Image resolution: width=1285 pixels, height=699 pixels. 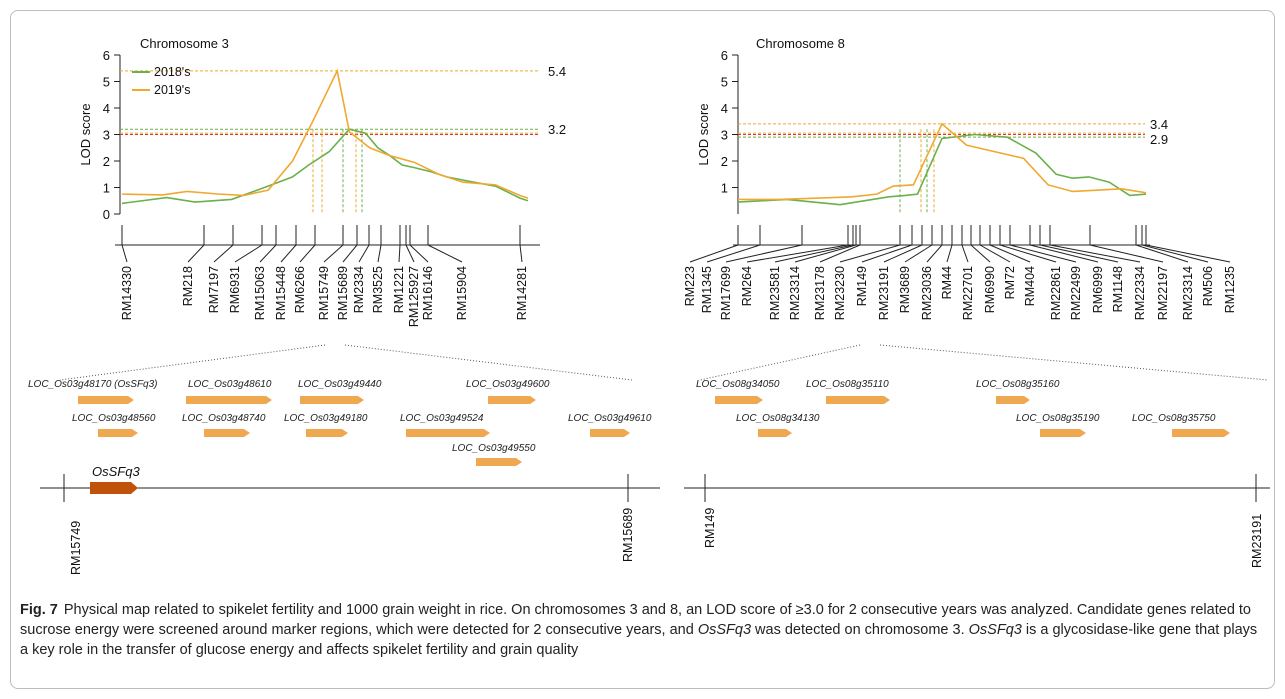 I want to click on physical-map-right-marker: RM15689, so click(x=628, y=535).